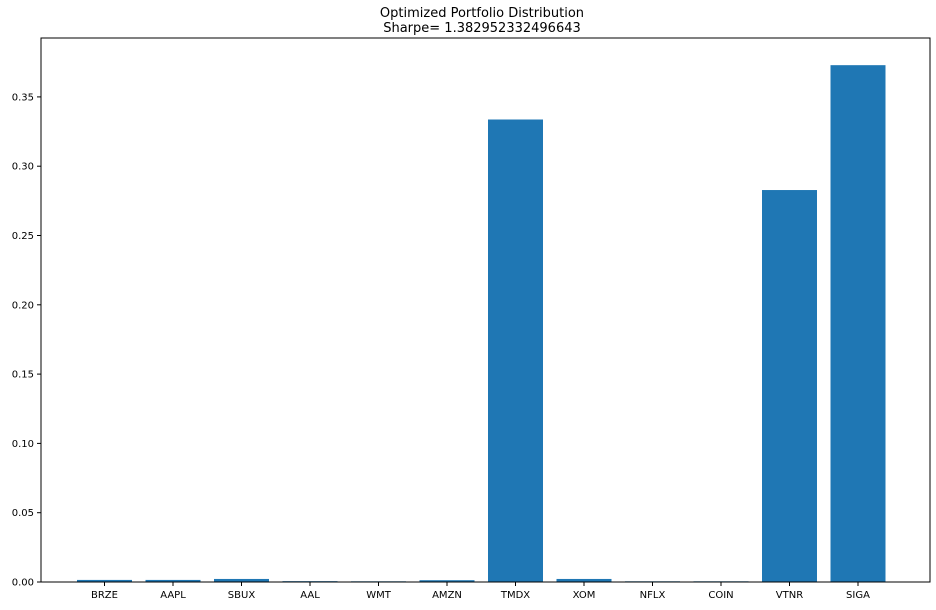 This screenshot has height=610, width=936. I want to click on x-tick-label: TMDX, so click(515, 595).